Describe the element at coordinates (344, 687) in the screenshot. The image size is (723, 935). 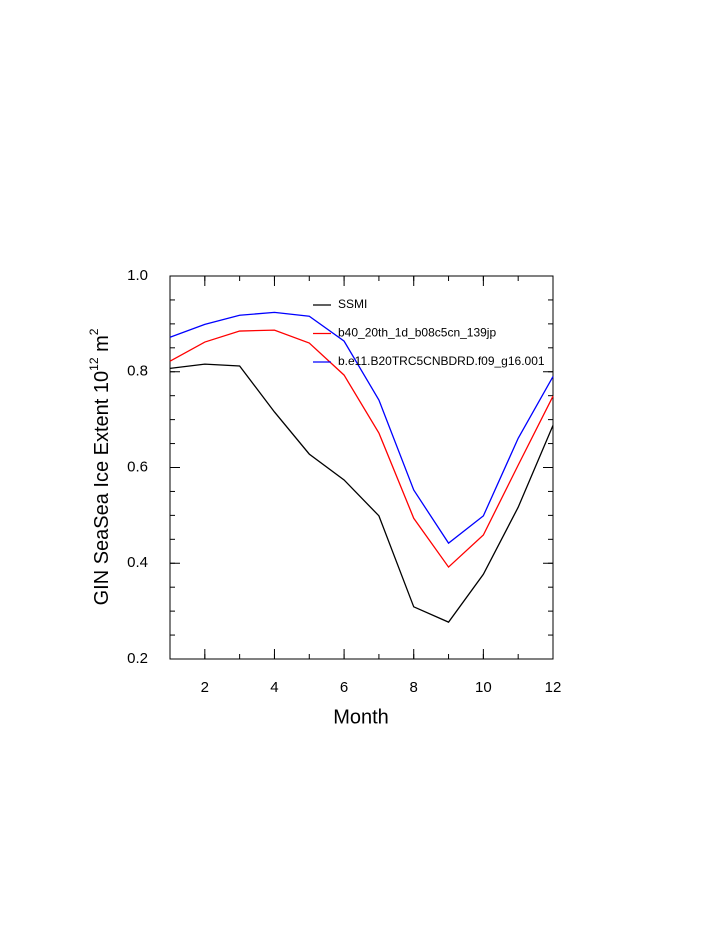
I see `x-tick-label: 6` at that location.